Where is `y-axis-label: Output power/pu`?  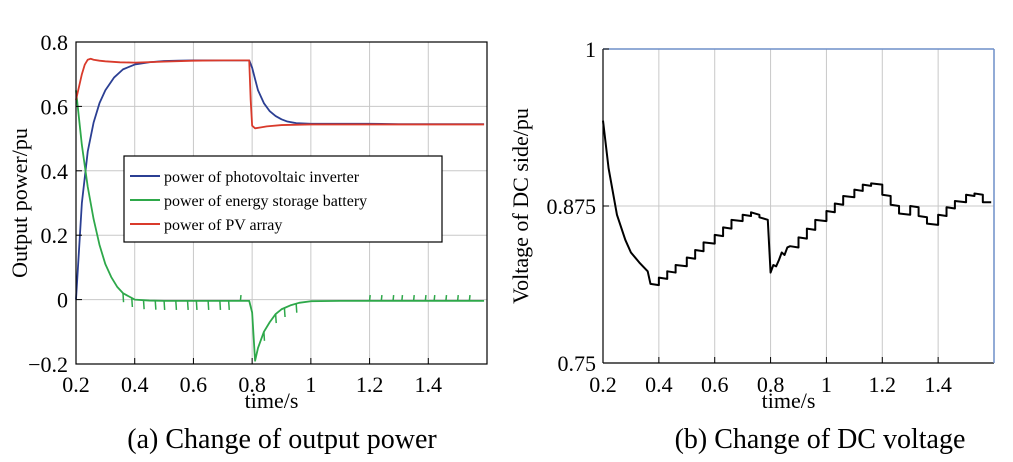
y-axis-label: Output power/pu is located at coordinates (19, 203).